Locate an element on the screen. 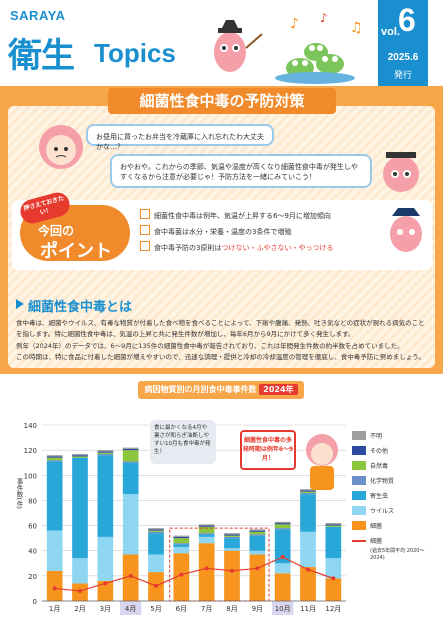  issue-label: 発行 is located at coordinates (402, 76).